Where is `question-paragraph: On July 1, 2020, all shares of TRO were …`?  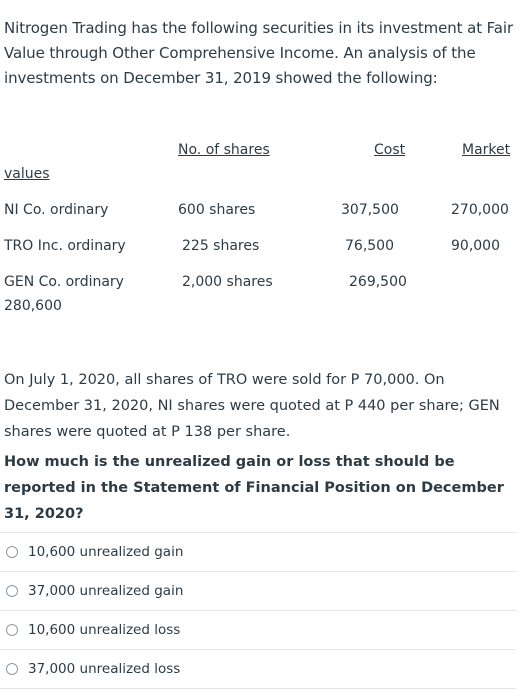
question-paragraph: On July 1, 2020, all shares of TRO were … is located at coordinates (252, 406).